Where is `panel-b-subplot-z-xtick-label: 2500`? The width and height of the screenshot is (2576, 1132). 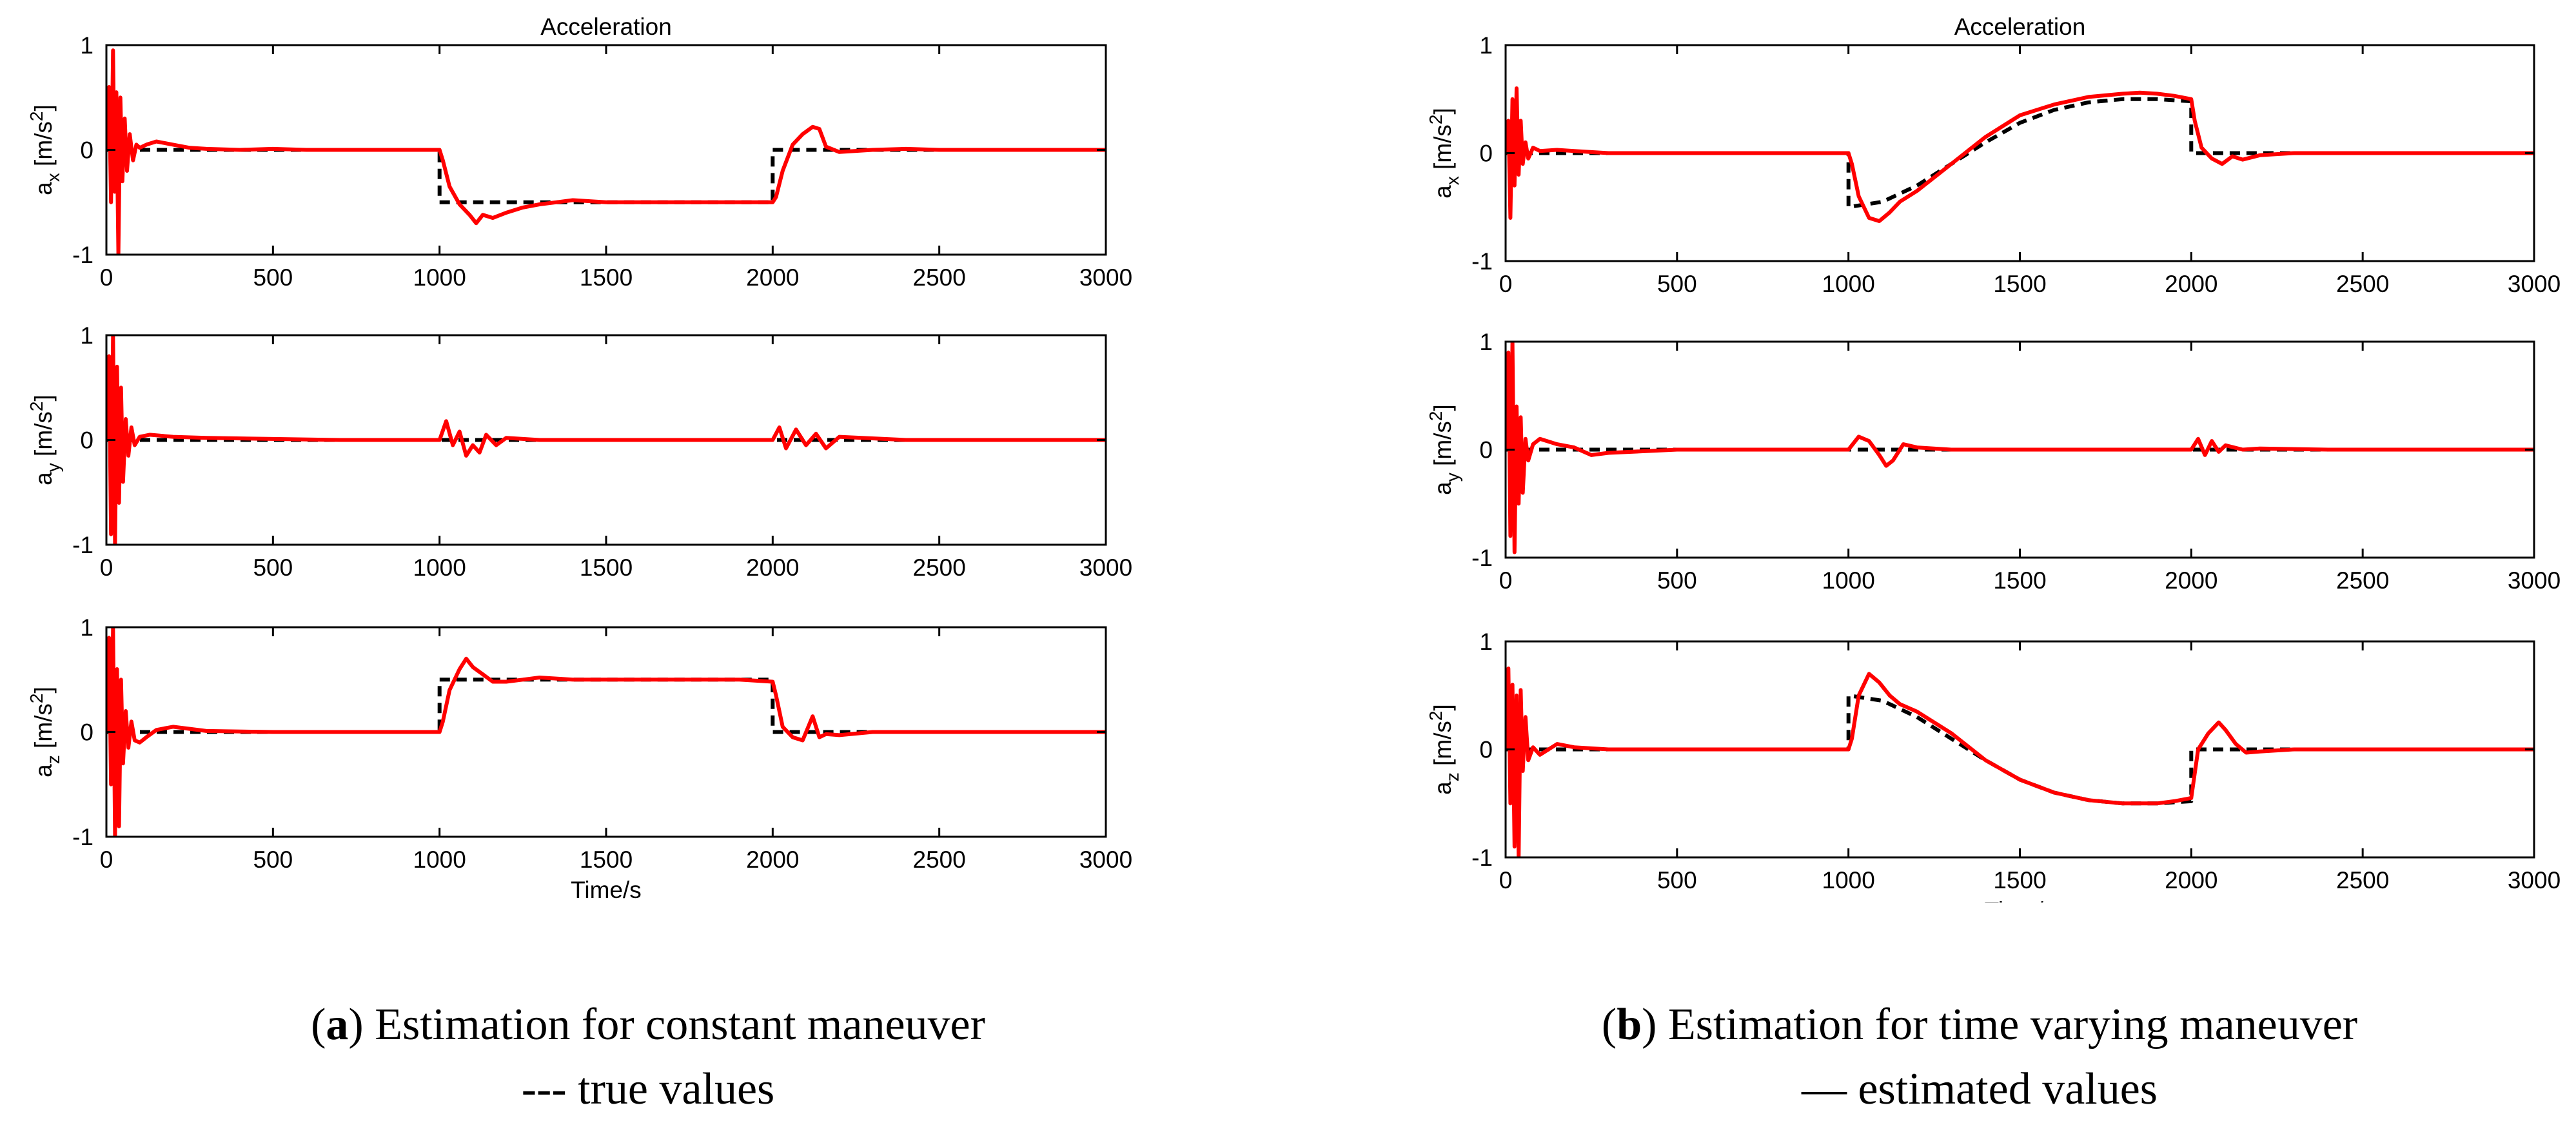
panel-b-subplot-z-xtick-label: 2500 is located at coordinates (2362, 880).